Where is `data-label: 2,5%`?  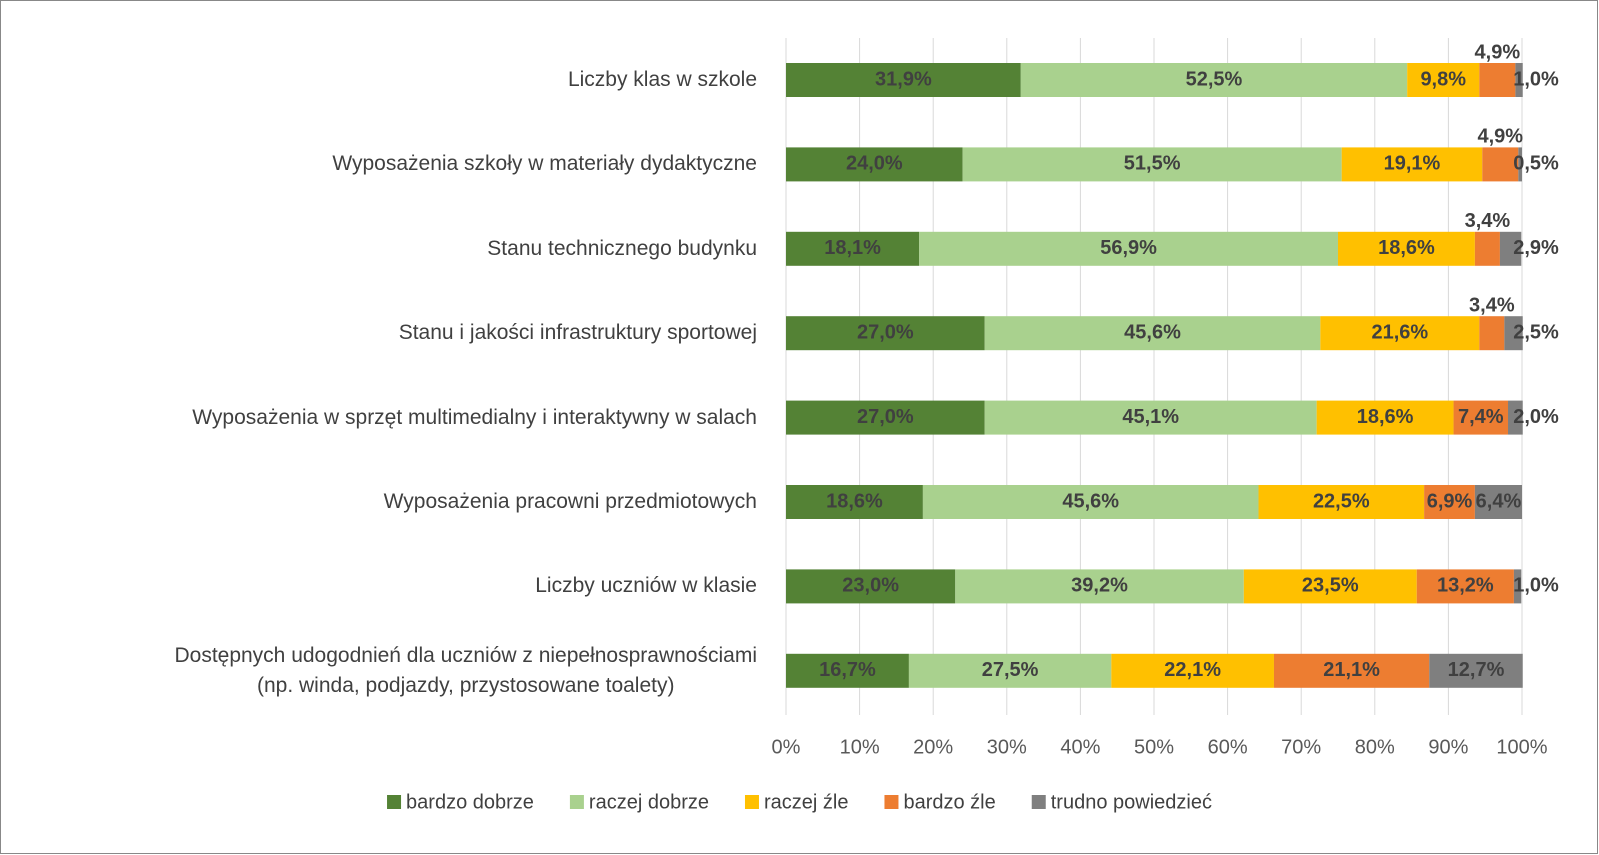
data-label: 2,5% is located at coordinates (1536, 332).